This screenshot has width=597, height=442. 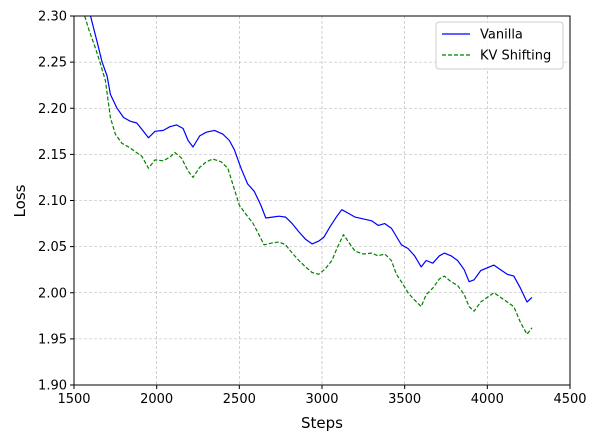 I want to click on y-tick-label: 2.30, so click(x=52, y=17).